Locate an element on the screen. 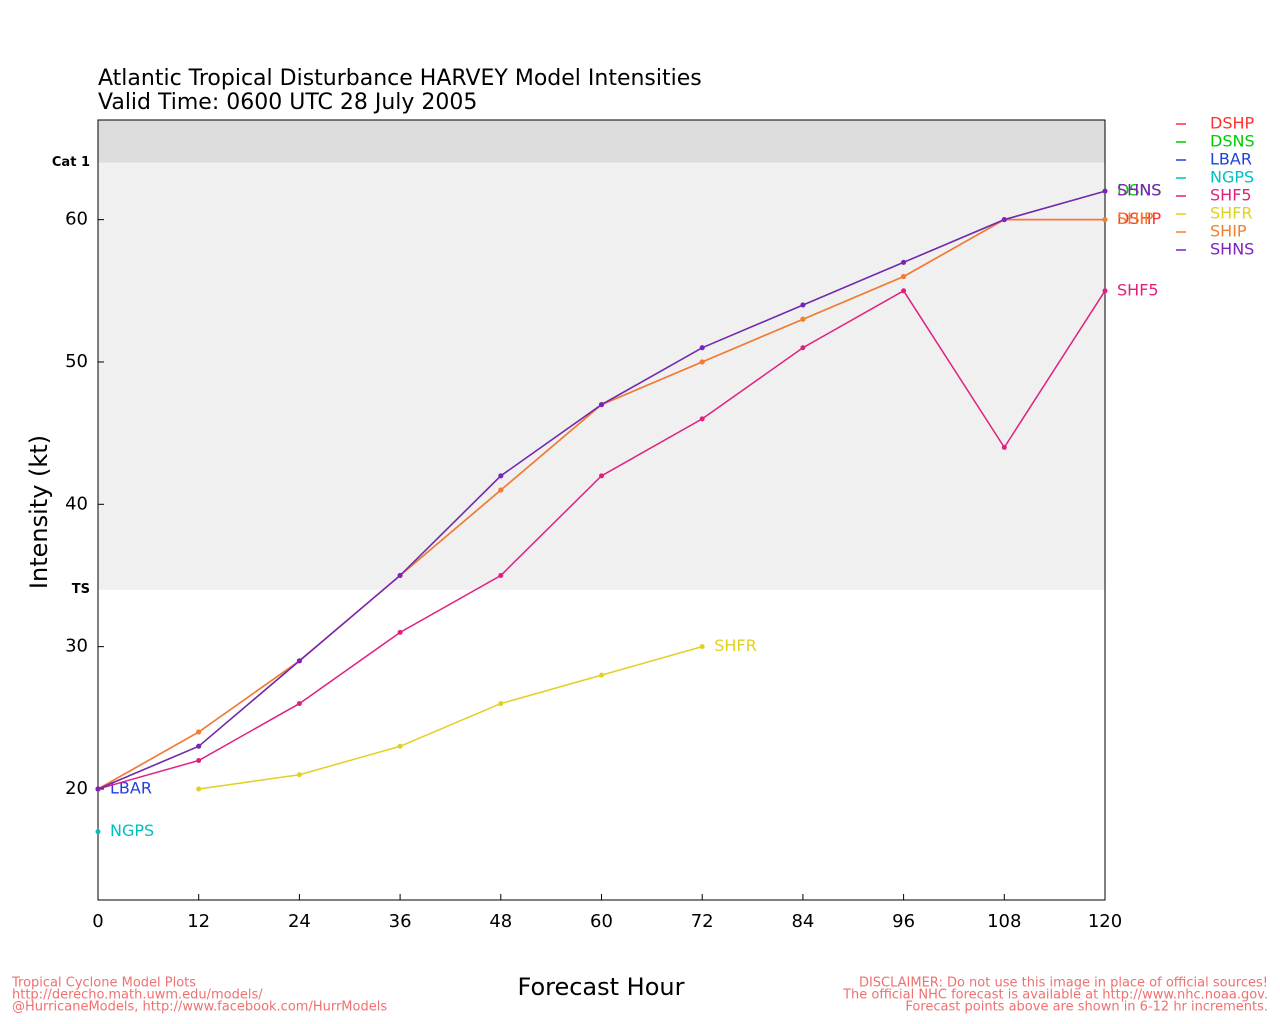  y-tick-label: 40 is located at coordinates (76, 503).